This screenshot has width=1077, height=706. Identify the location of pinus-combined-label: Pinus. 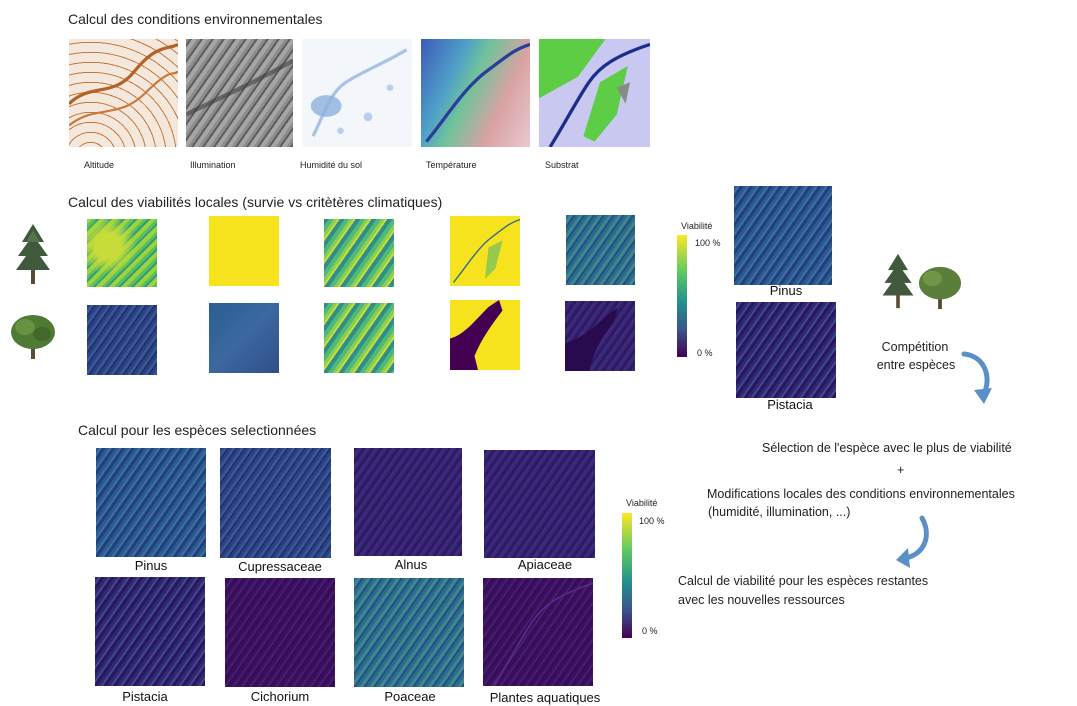
(786, 290).